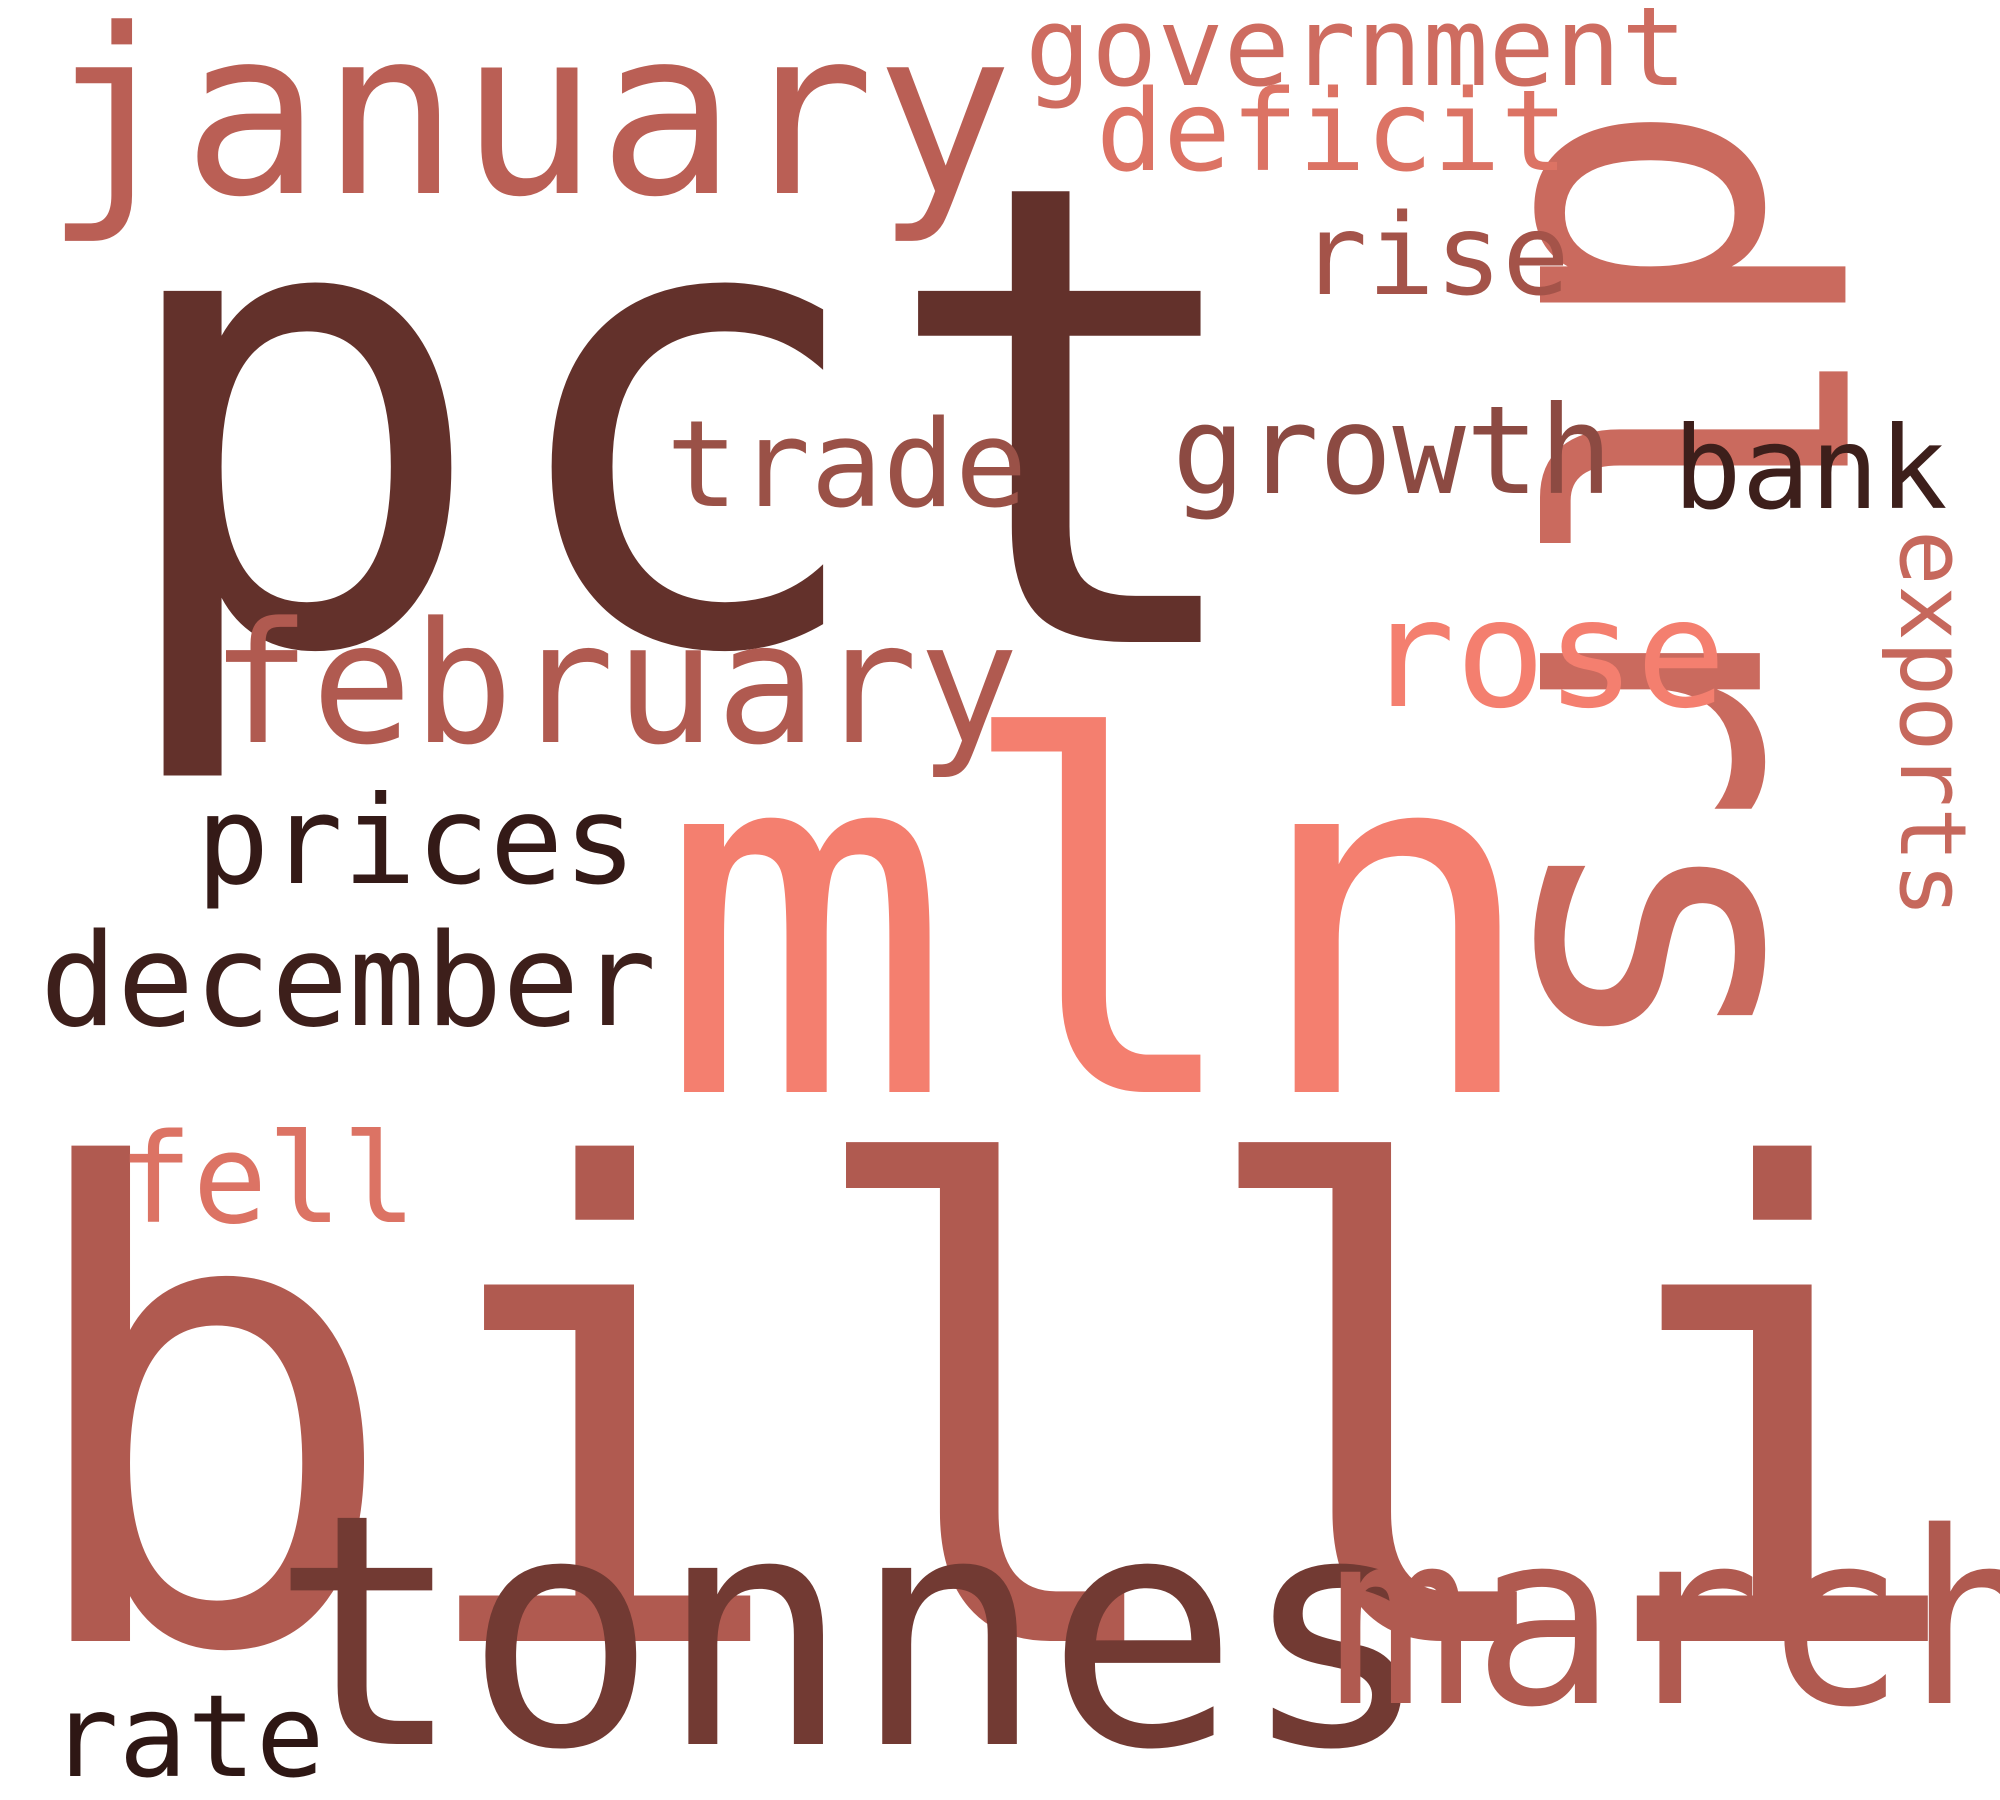 The width and height of the screenshot is (2000, 1800). What do you see at coordinates (1101, 922) in the screenshot?
I see `word-mln: mln` at bounding box center [1101, 922].